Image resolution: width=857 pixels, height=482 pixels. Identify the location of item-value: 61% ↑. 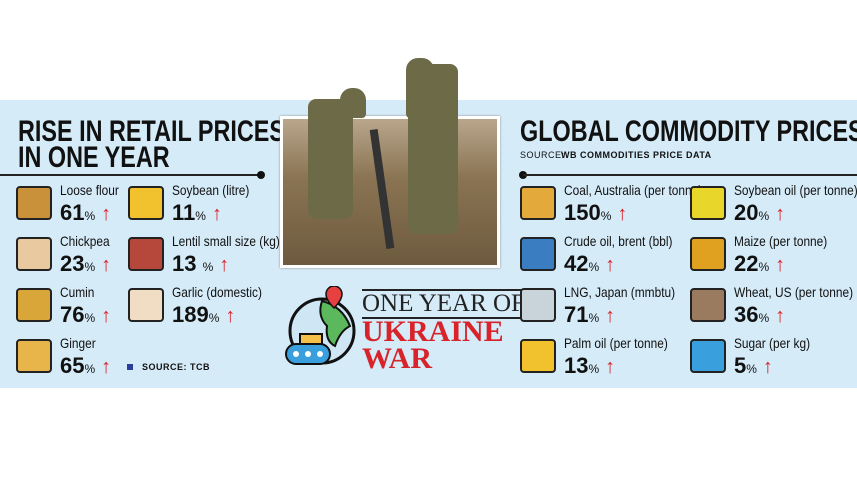
(85, 213).